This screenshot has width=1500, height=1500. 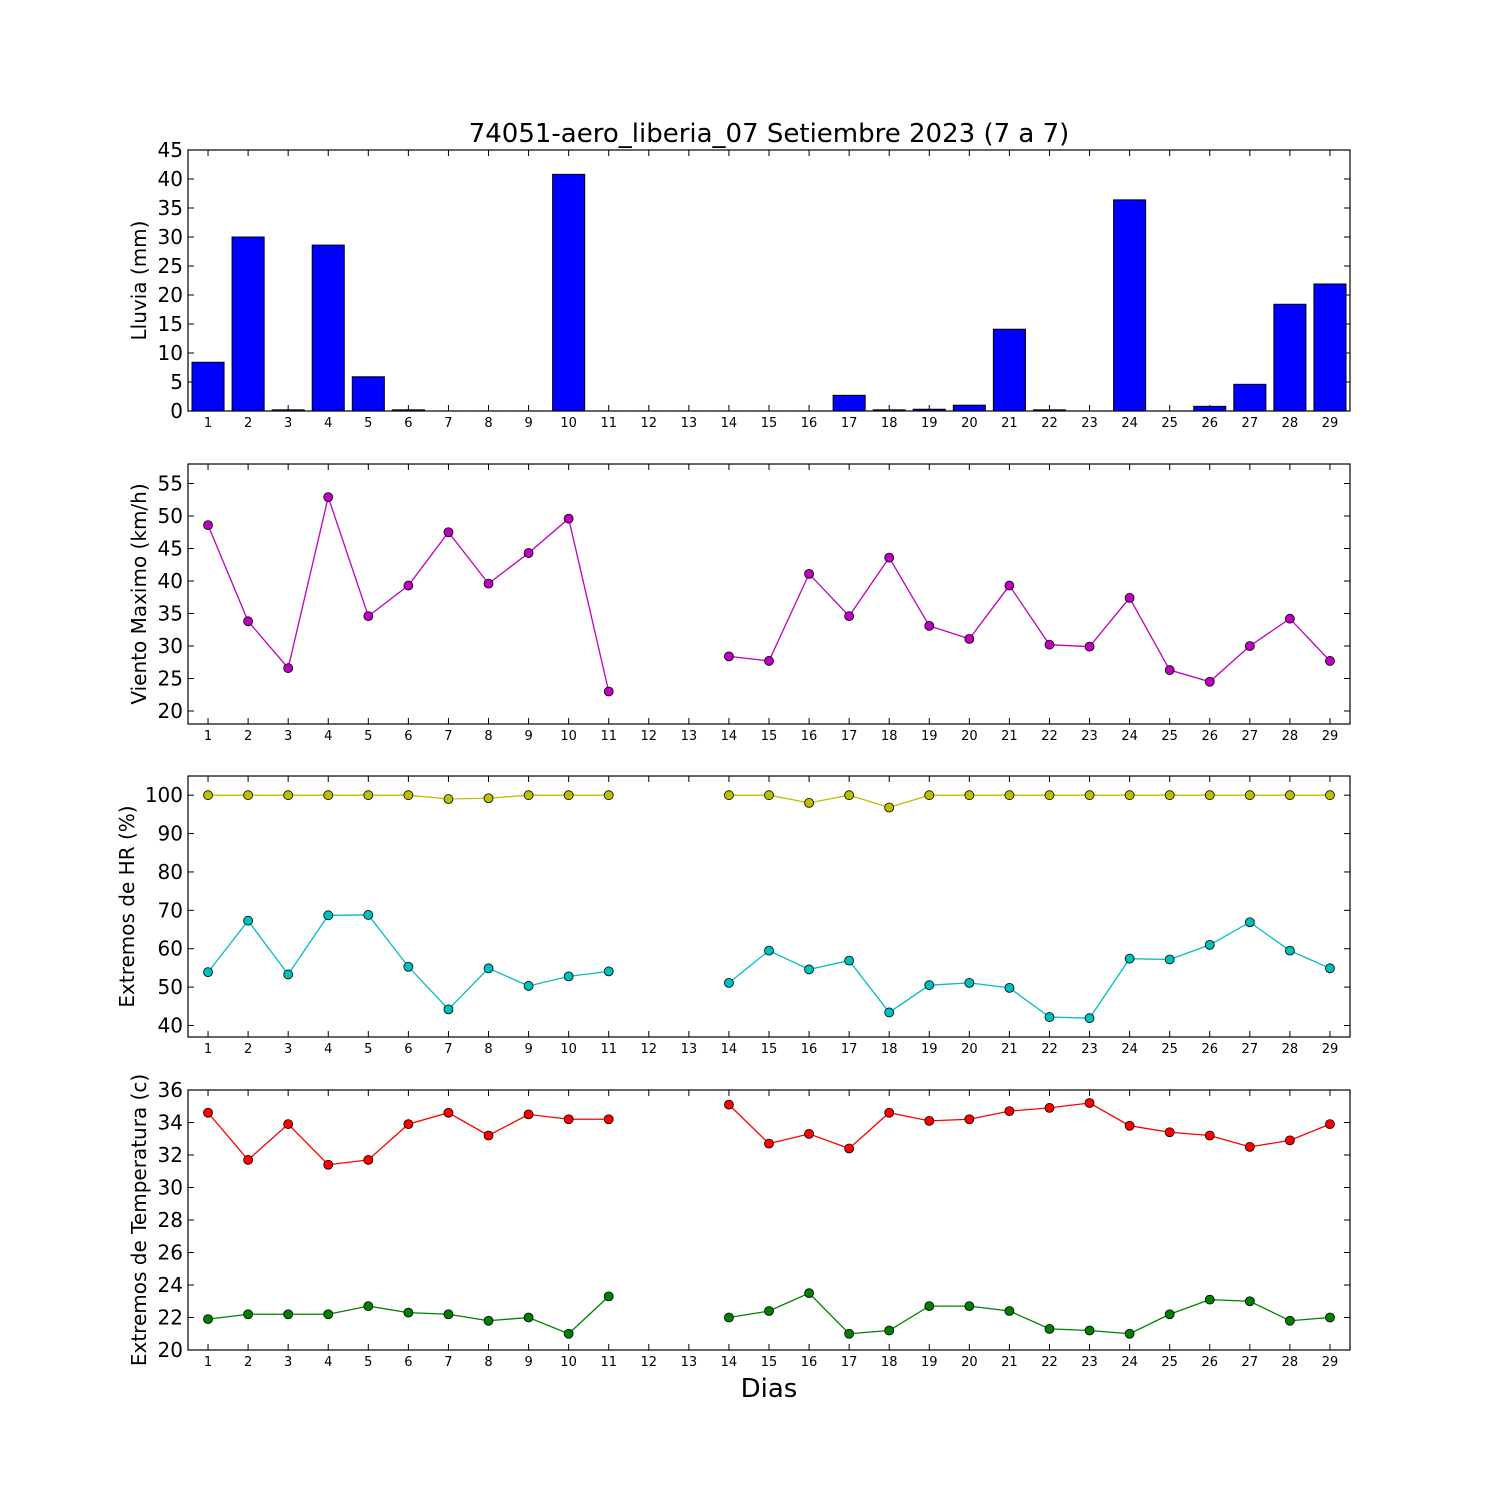 I want to click on x-tick-label: 7, so click(x=448, y=1049).